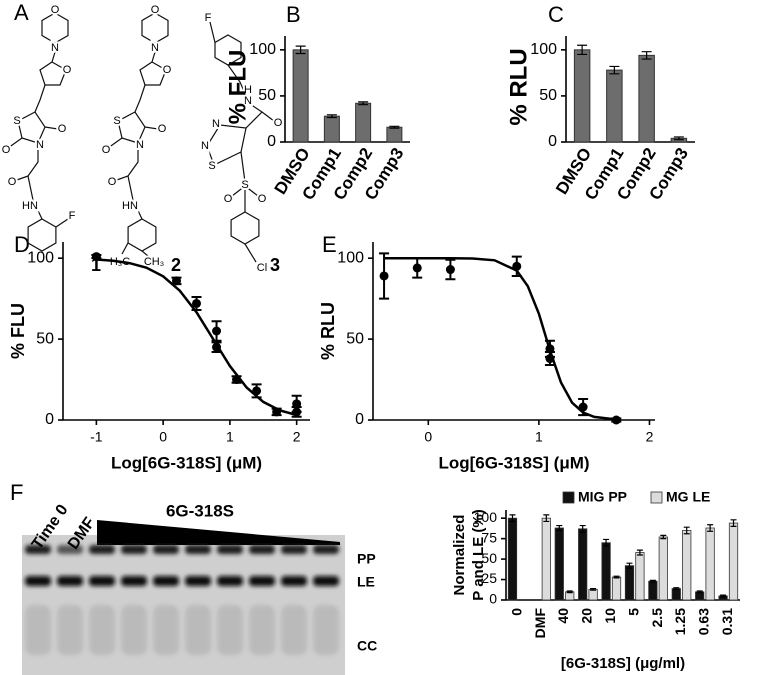 Image resolution: width=762 pixels, height=675 pixels. What do you see at coordinates (22, 244) in the screenshot?
I see `panel-label: D` at bounding box center [22, 244].